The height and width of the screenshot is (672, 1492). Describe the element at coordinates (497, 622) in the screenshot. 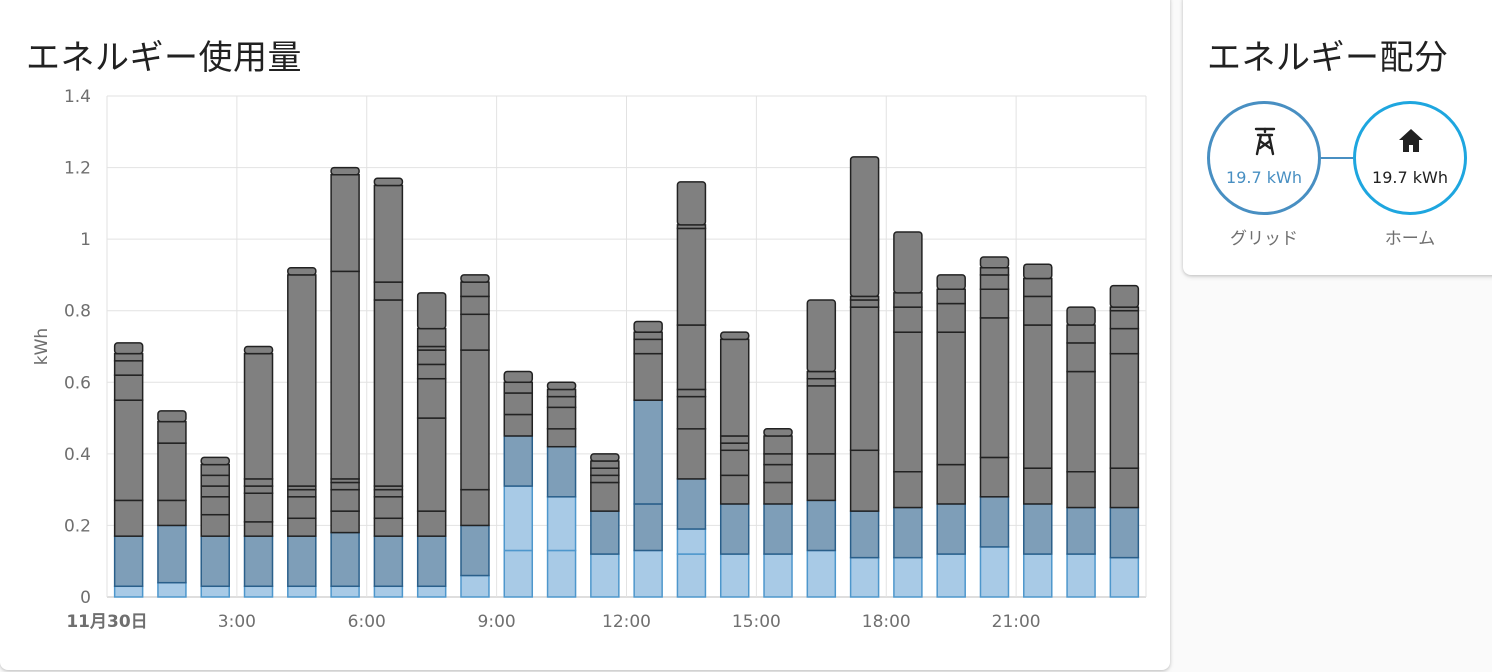

I see `x-tick-label: 9:00` at that location.